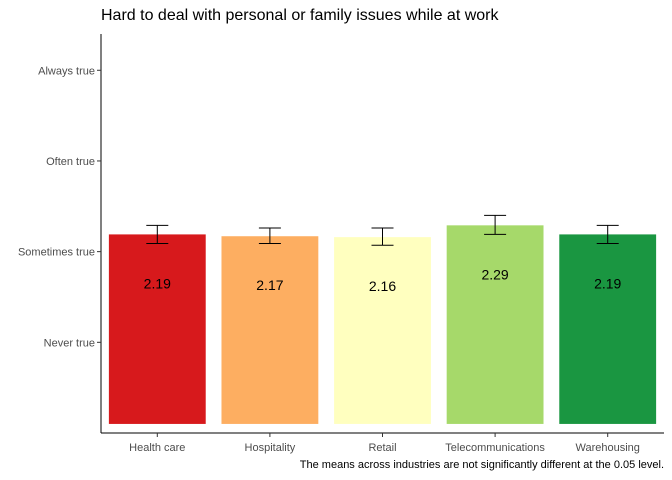 This screenshot has width=672, height=480. Describe the element at coordinates (70, 162) in the screenshot. I see `y-tick-label: Often true` at that location.